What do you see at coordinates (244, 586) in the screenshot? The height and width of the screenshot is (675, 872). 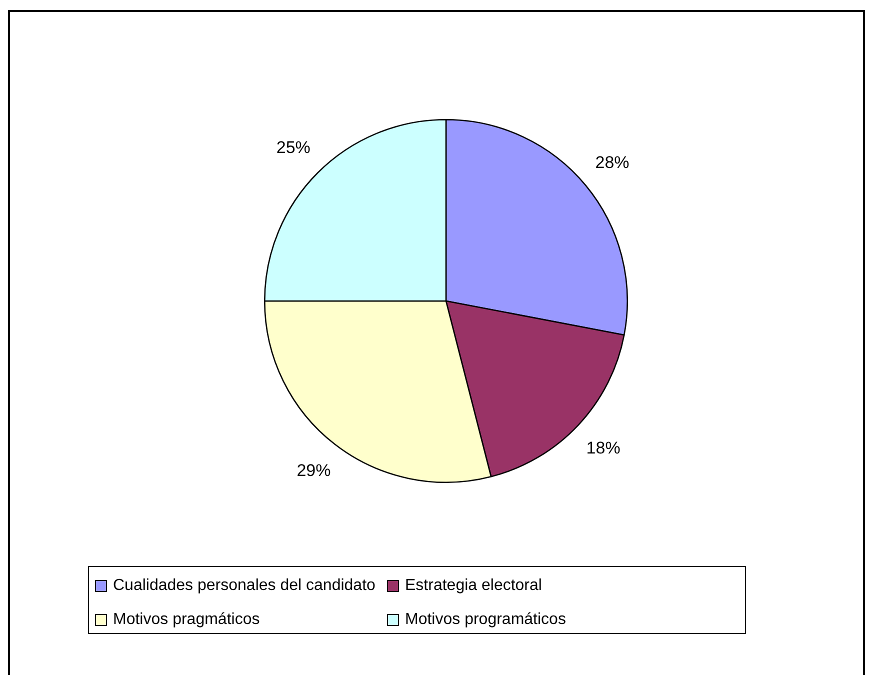 I see `legend-label: Cualidades personales del candidato` at bounding box center [244, 586].